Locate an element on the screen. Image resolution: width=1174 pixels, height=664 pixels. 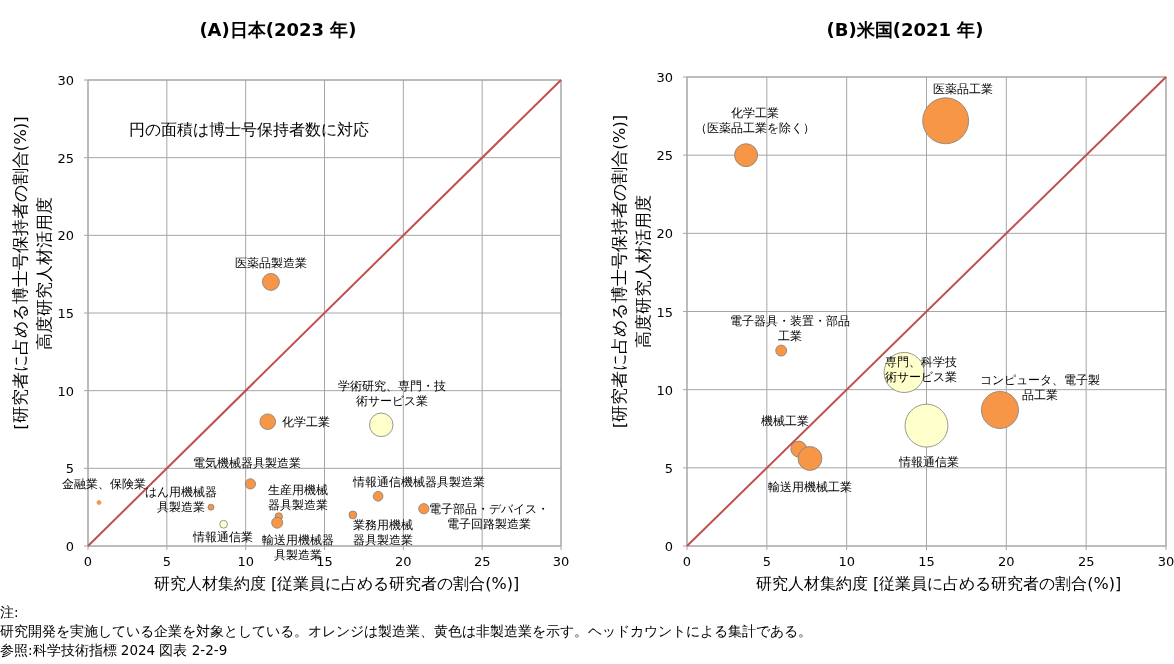
text: 化学工業（医薬品工業を除く） is located at coordinates (755, 121).